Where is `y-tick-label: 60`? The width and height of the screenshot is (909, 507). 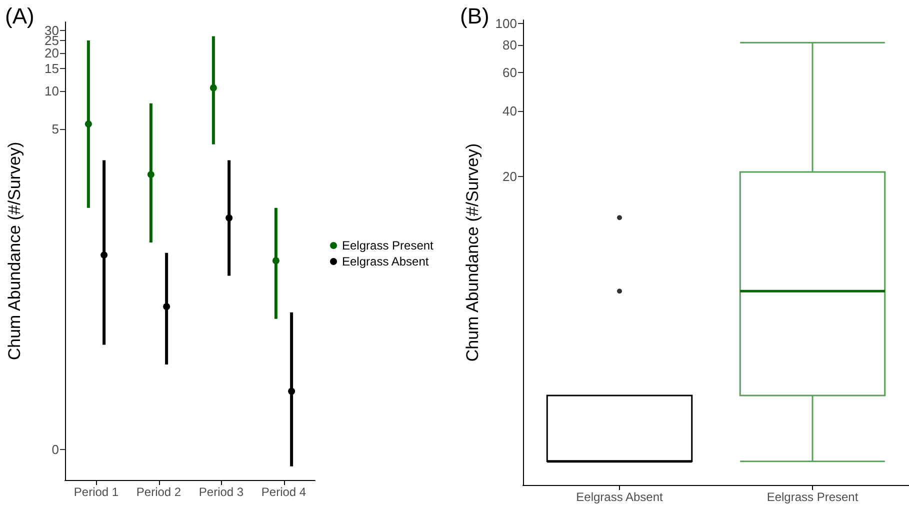 y-tick-label: 60 is located at coordinates (509, 72).